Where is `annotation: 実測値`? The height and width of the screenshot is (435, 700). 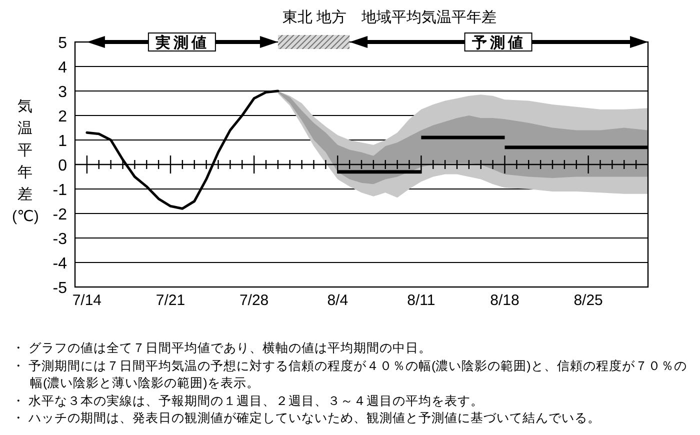
annotation: 実測値 is located at coordinates (182, 43).